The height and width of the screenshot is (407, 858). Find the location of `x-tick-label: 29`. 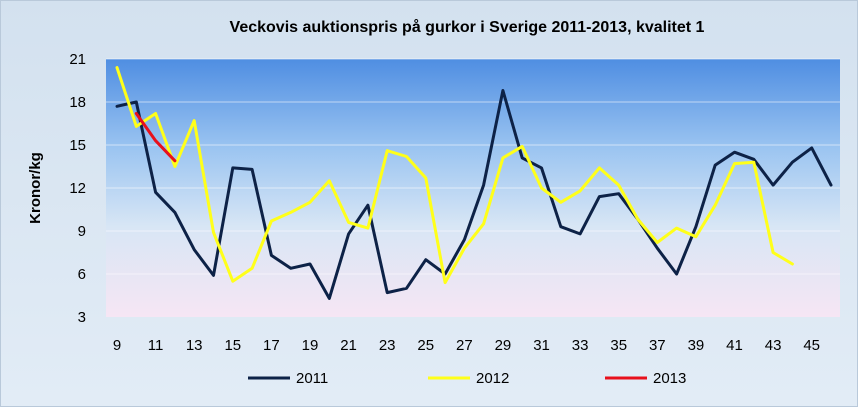

x-tick-label: 29 is located at coordinates (503, 345).